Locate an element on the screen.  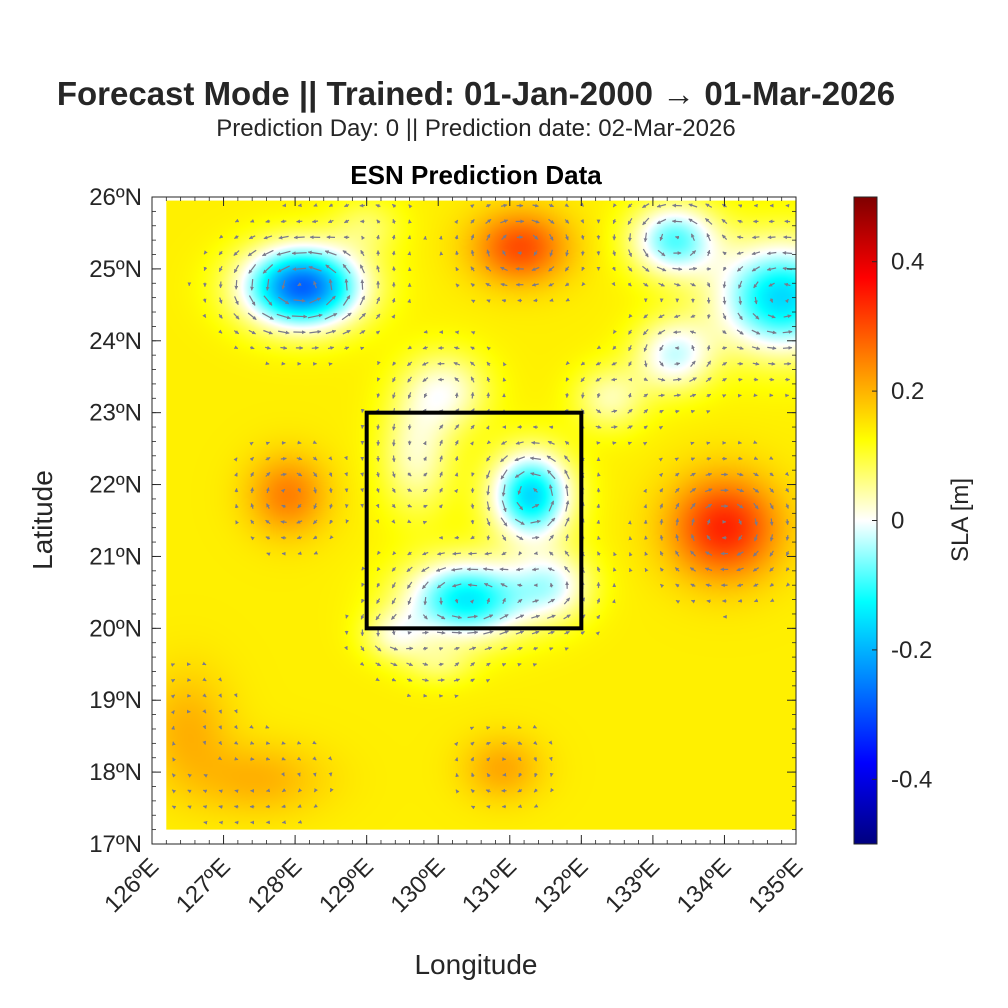
axes-title: ESN Prediction Data is located at coordinates (476, 175).